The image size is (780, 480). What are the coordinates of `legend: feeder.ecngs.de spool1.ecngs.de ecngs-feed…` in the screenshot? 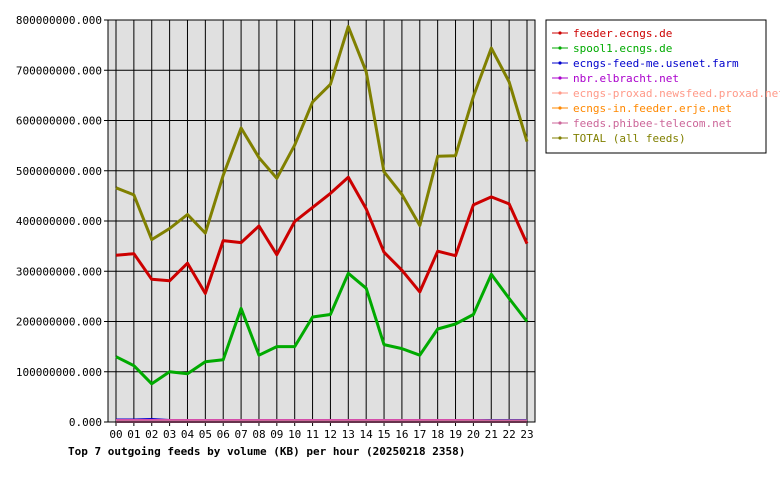 It's located at (662, 86).